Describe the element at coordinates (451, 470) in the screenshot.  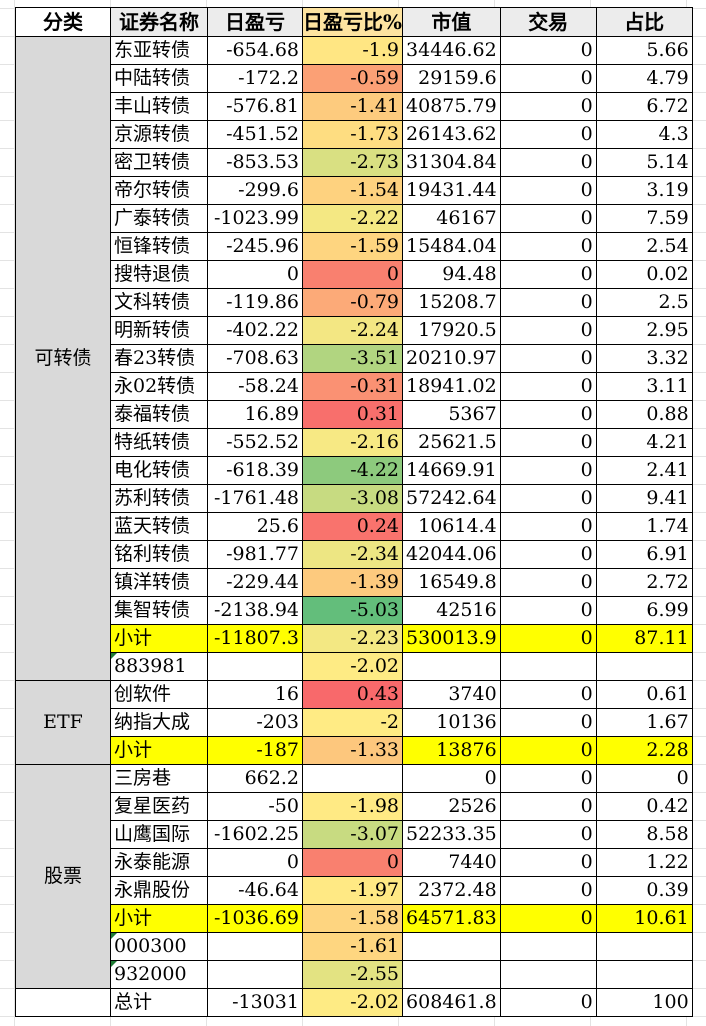
I see `value-cell: 14669.91` at that location.